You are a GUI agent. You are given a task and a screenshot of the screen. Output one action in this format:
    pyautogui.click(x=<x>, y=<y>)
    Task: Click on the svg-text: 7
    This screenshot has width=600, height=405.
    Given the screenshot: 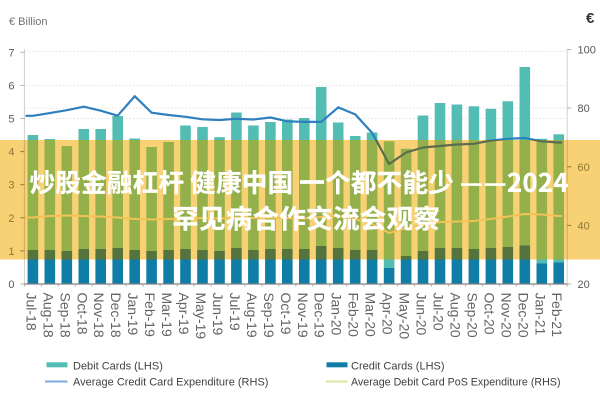 What is the action you would take?
    pyautogui.click(x=11, y=53)
    